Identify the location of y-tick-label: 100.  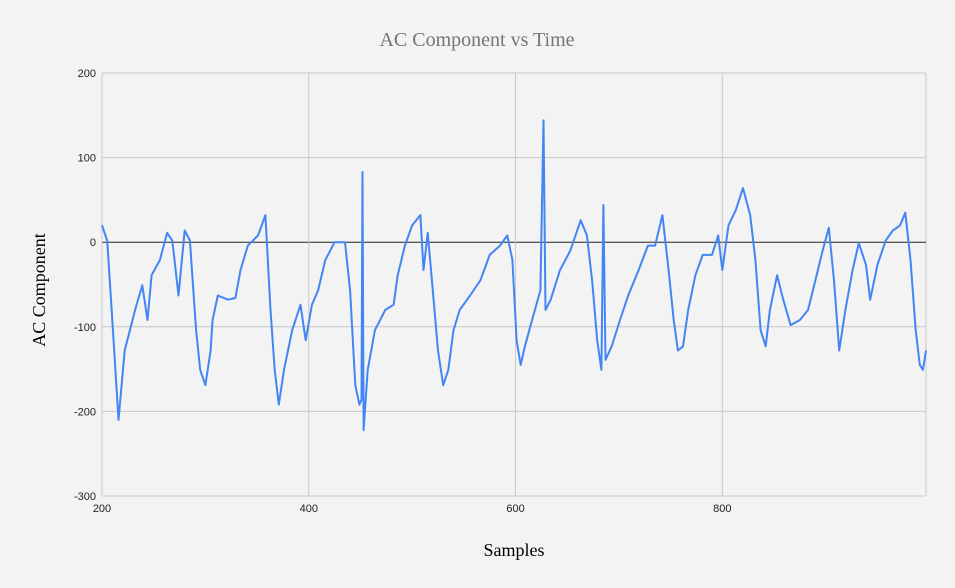
(87, 159).